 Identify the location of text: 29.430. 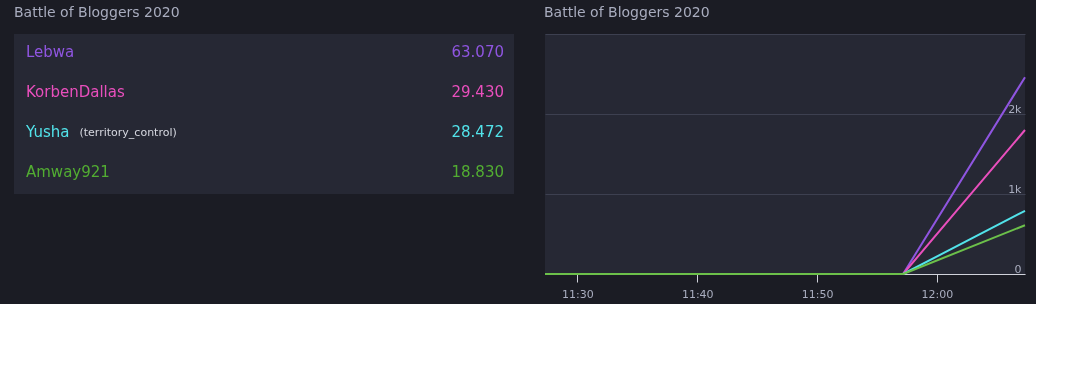
(477, 92).